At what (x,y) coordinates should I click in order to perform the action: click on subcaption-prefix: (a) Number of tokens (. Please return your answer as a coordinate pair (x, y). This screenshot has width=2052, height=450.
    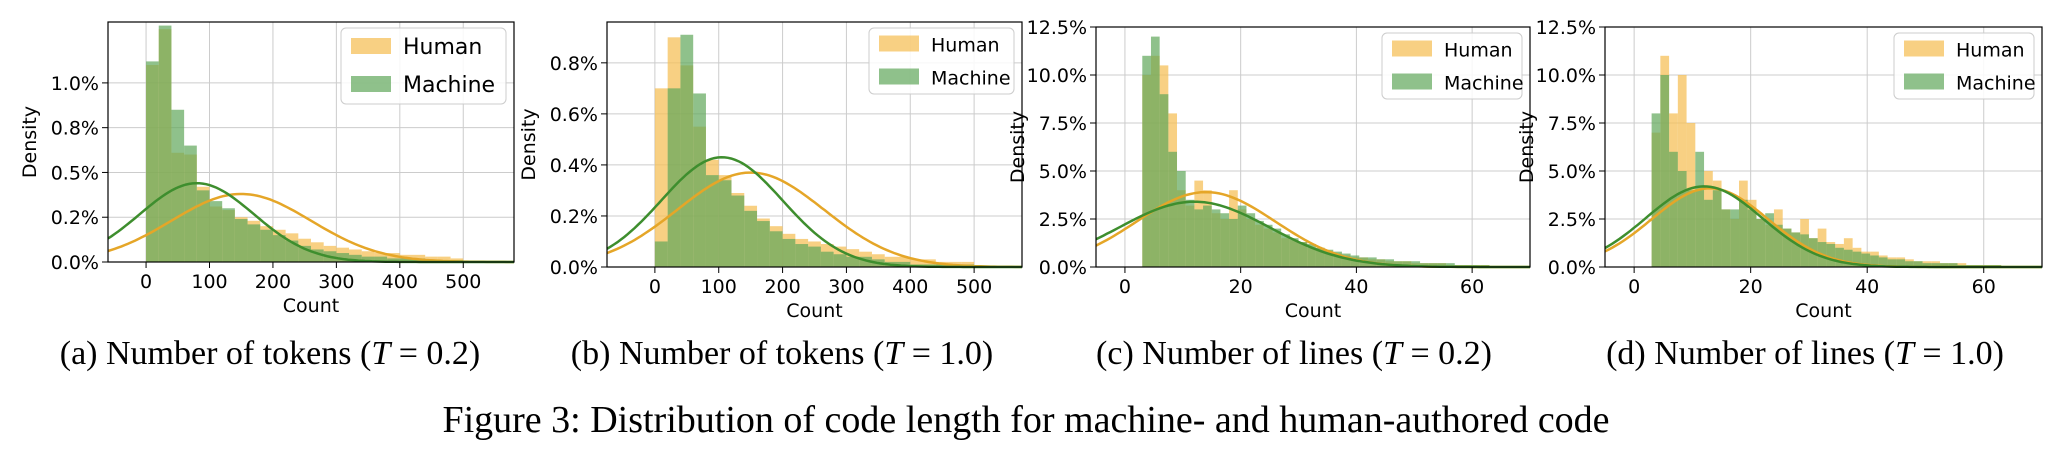
    Looking at the image, I should click on (215, 353).